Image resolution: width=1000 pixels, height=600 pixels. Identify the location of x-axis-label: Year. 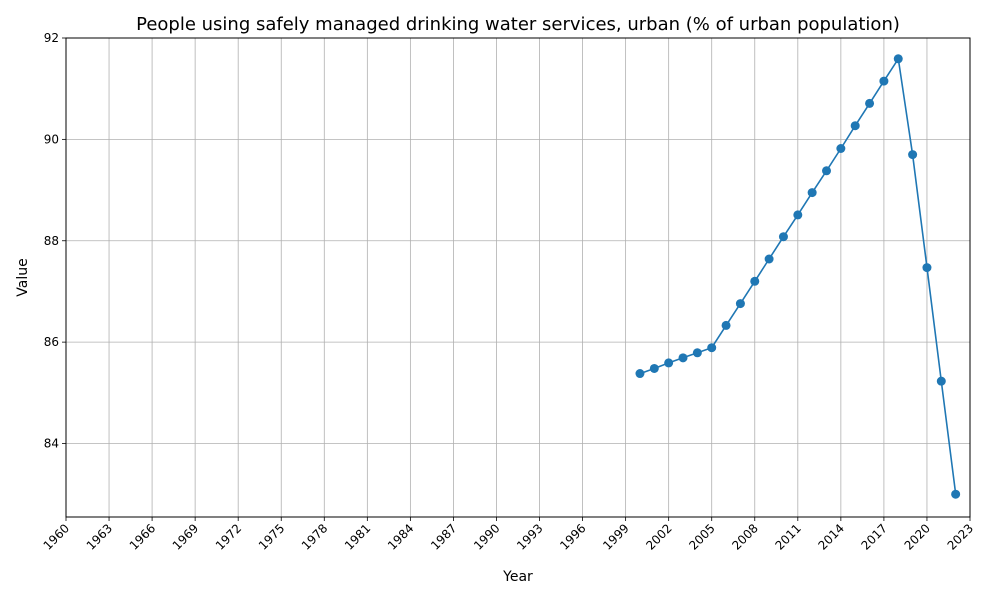
(517, 577).